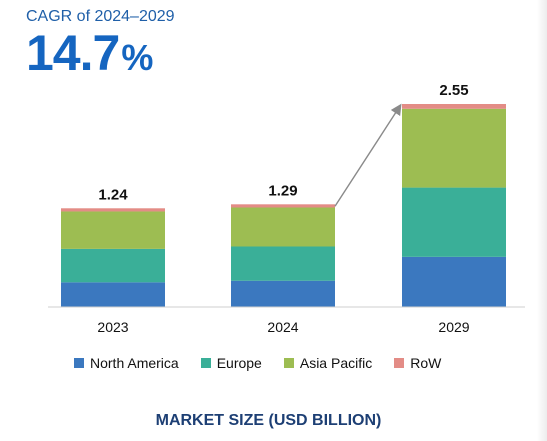 Image resolution: width=547 pixels, height=441 pixels. Describe the element at coordinates (113, 230) in the screenshot. I see `bar-segment-asia-pacific-2023` at that location.